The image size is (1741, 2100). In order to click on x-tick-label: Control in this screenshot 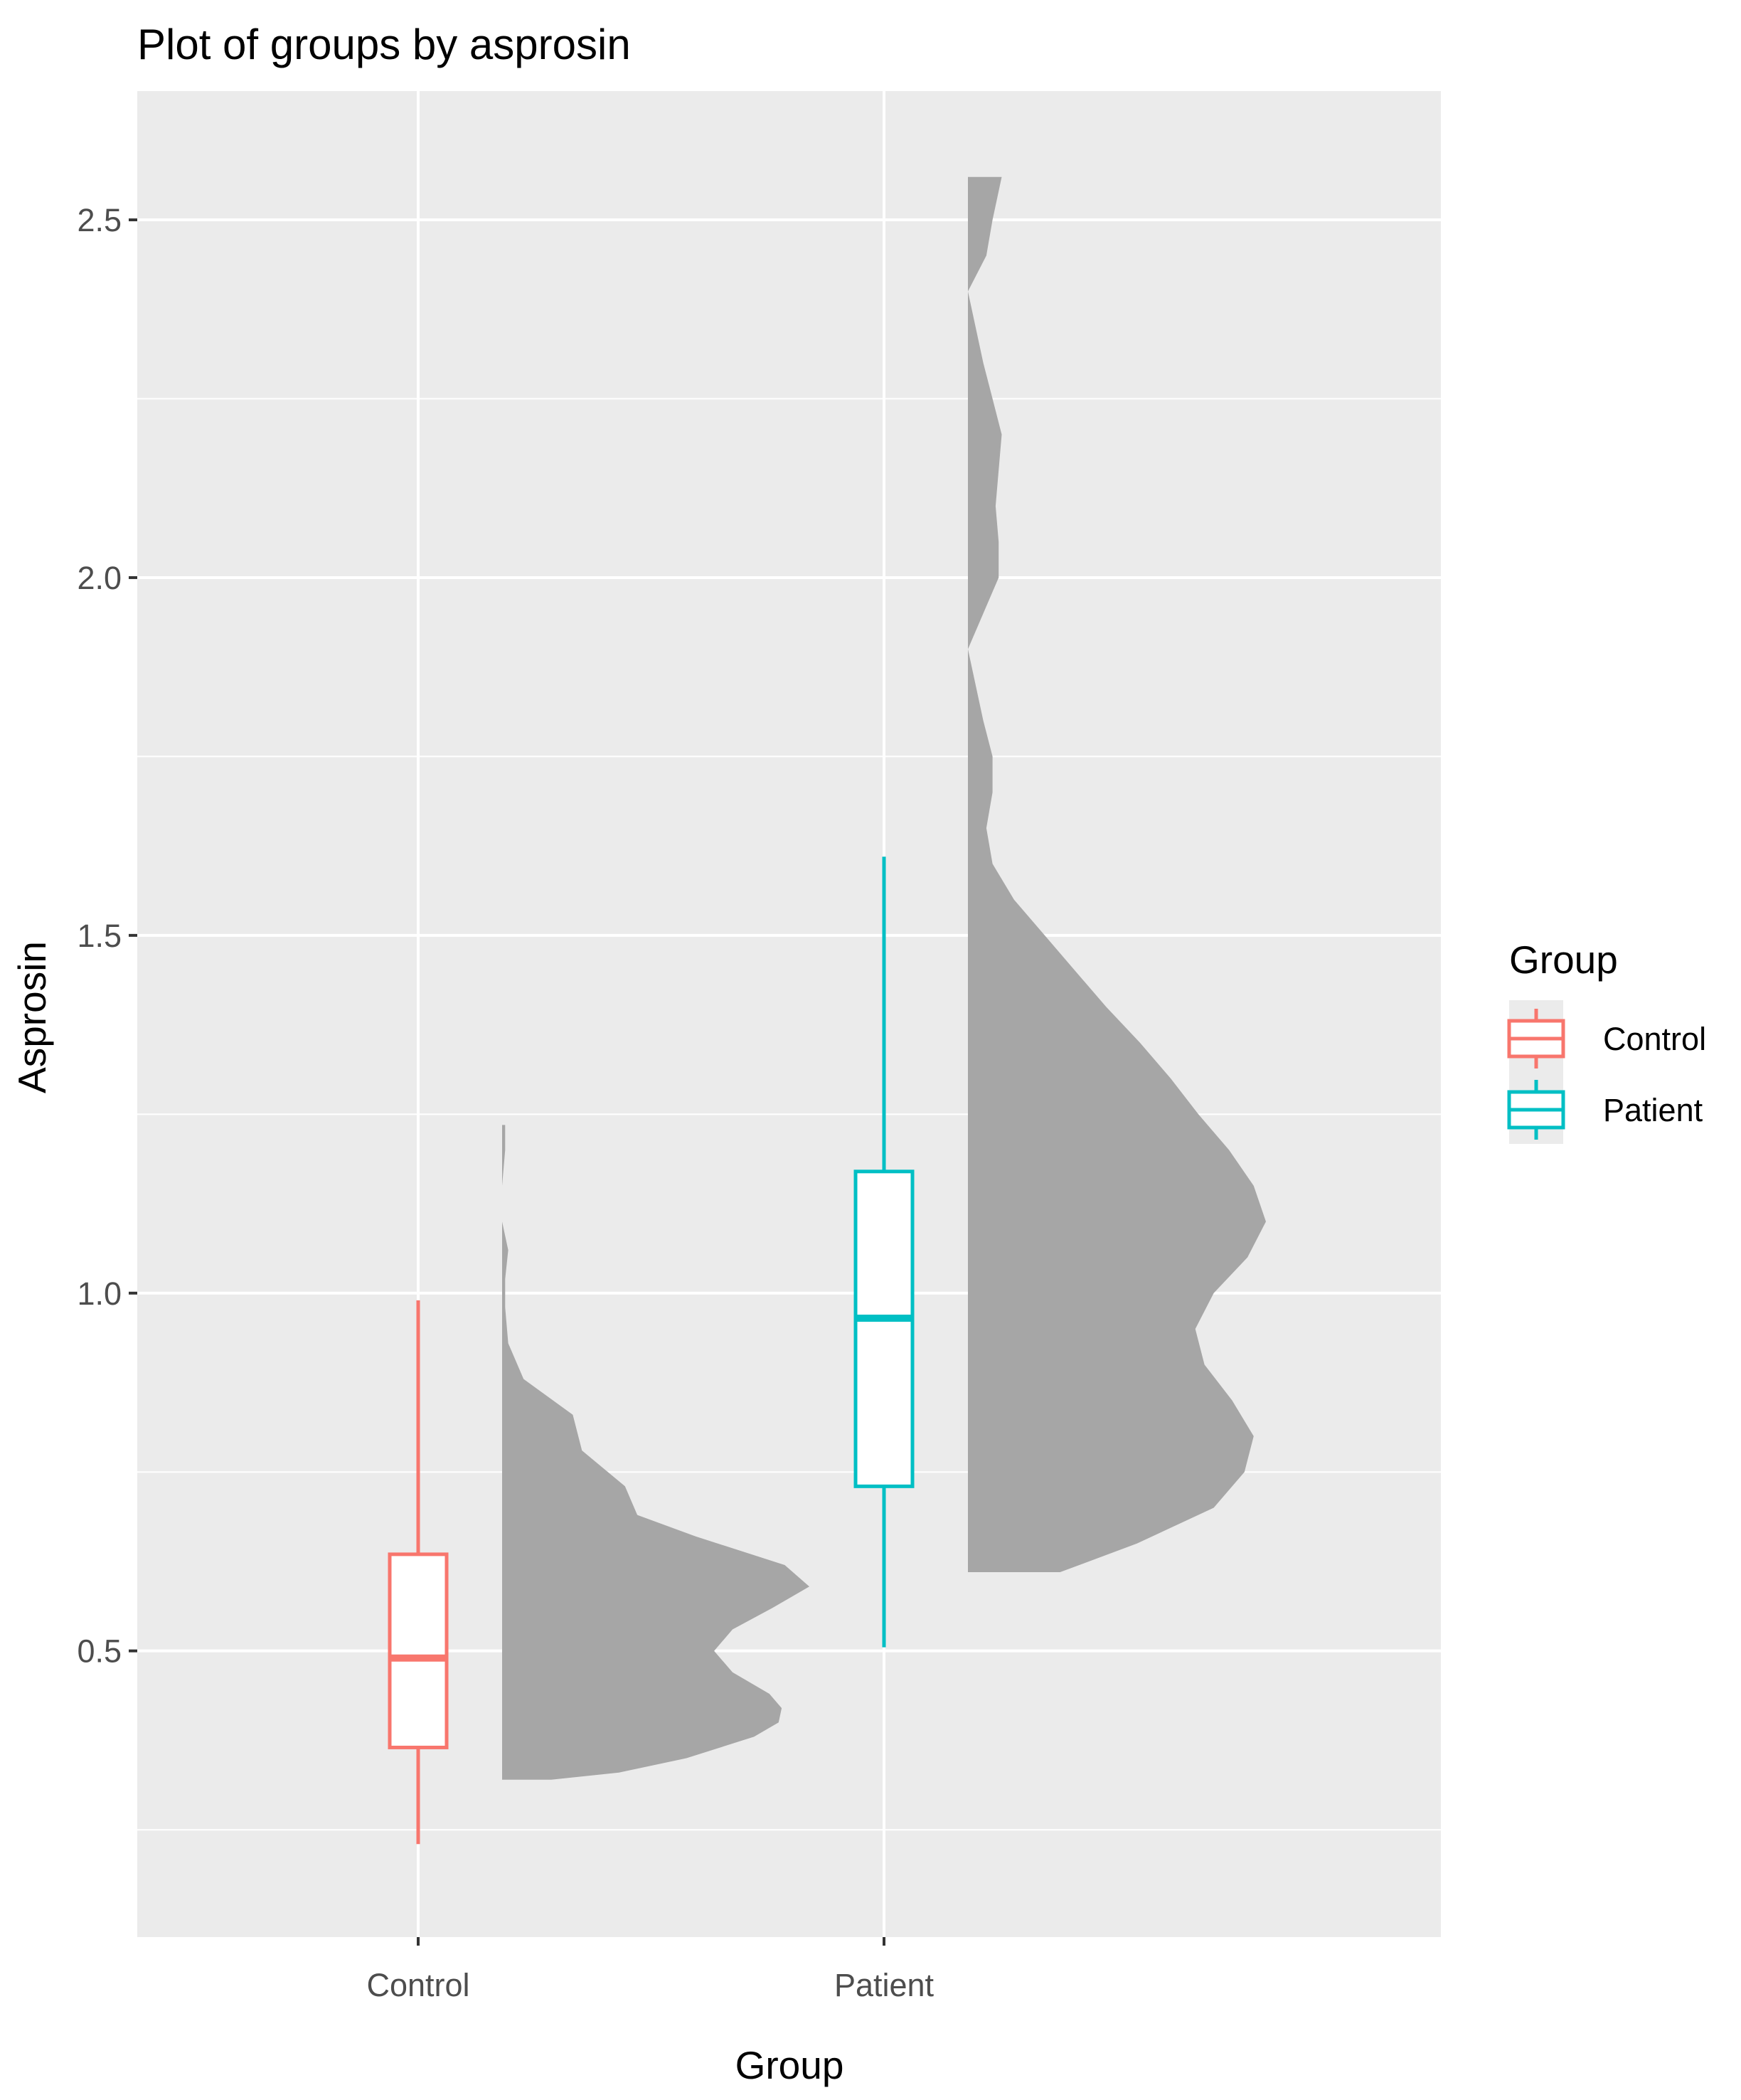, I will do `click(417, 1985)`.